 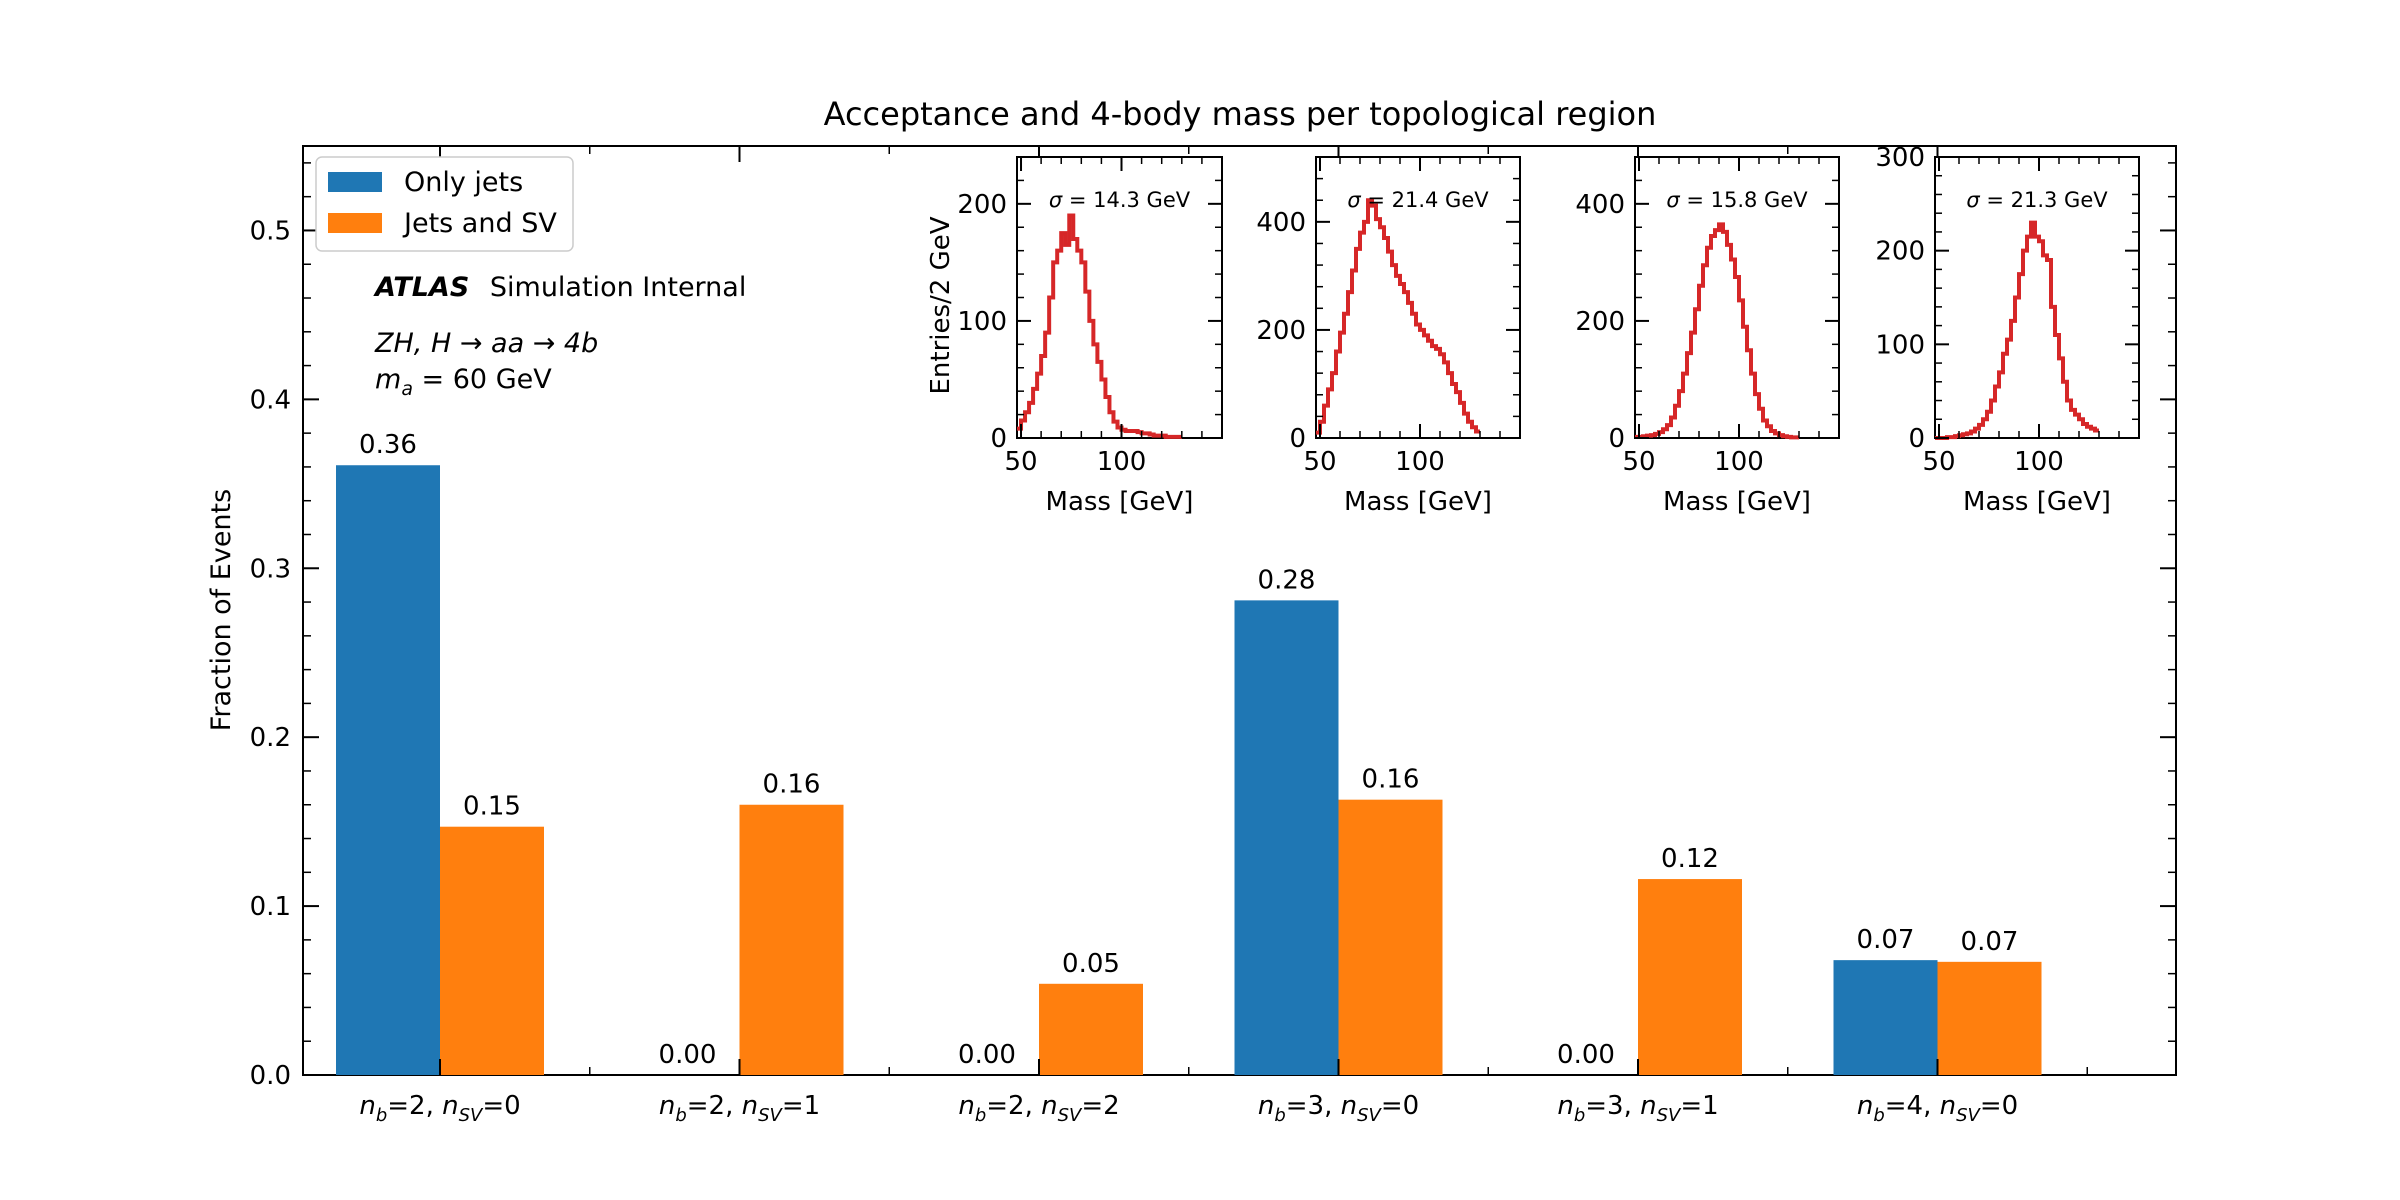 I want to click on legend-swatch-jets-and-sv, so click(x=355, y=223).